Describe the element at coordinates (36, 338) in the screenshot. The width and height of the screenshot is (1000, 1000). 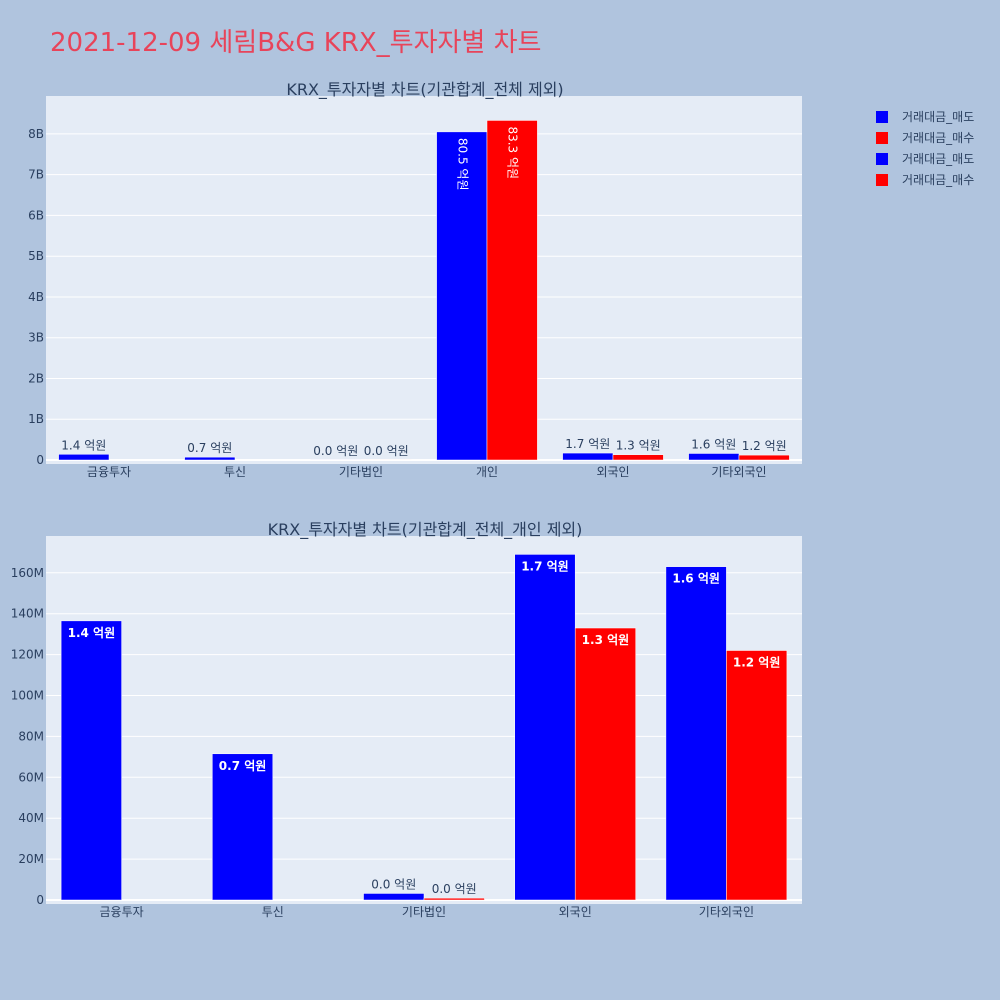
I see `y-tick-label: 3B` at that location.